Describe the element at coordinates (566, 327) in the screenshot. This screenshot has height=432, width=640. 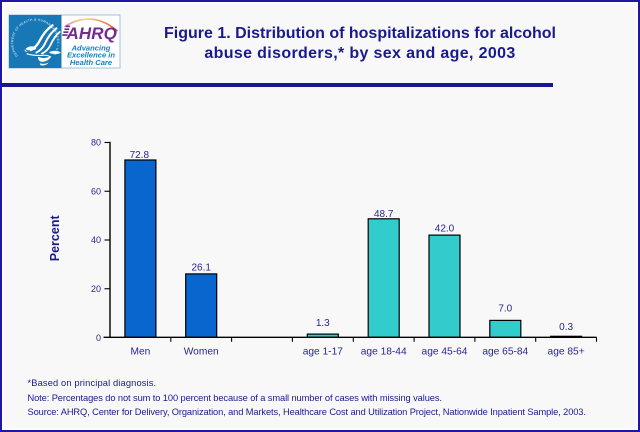
I see `svg-text: 0.3` at that location.